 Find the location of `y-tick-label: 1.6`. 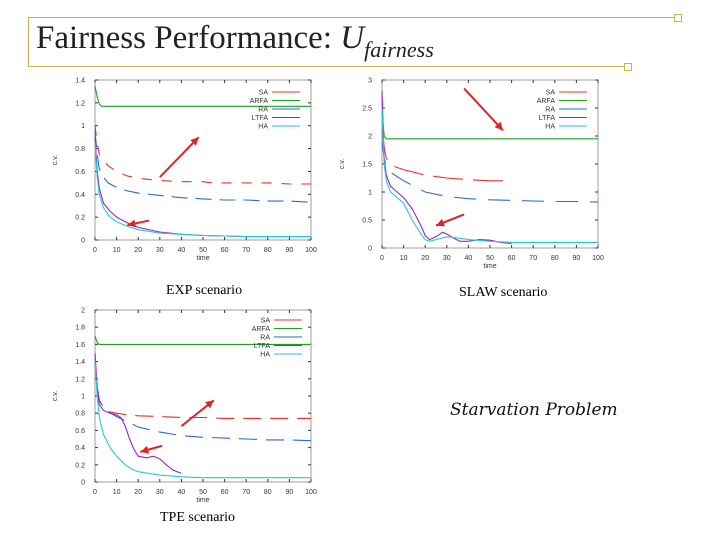

y-tick-label: 1.6 is located at coordinates (80, 345).